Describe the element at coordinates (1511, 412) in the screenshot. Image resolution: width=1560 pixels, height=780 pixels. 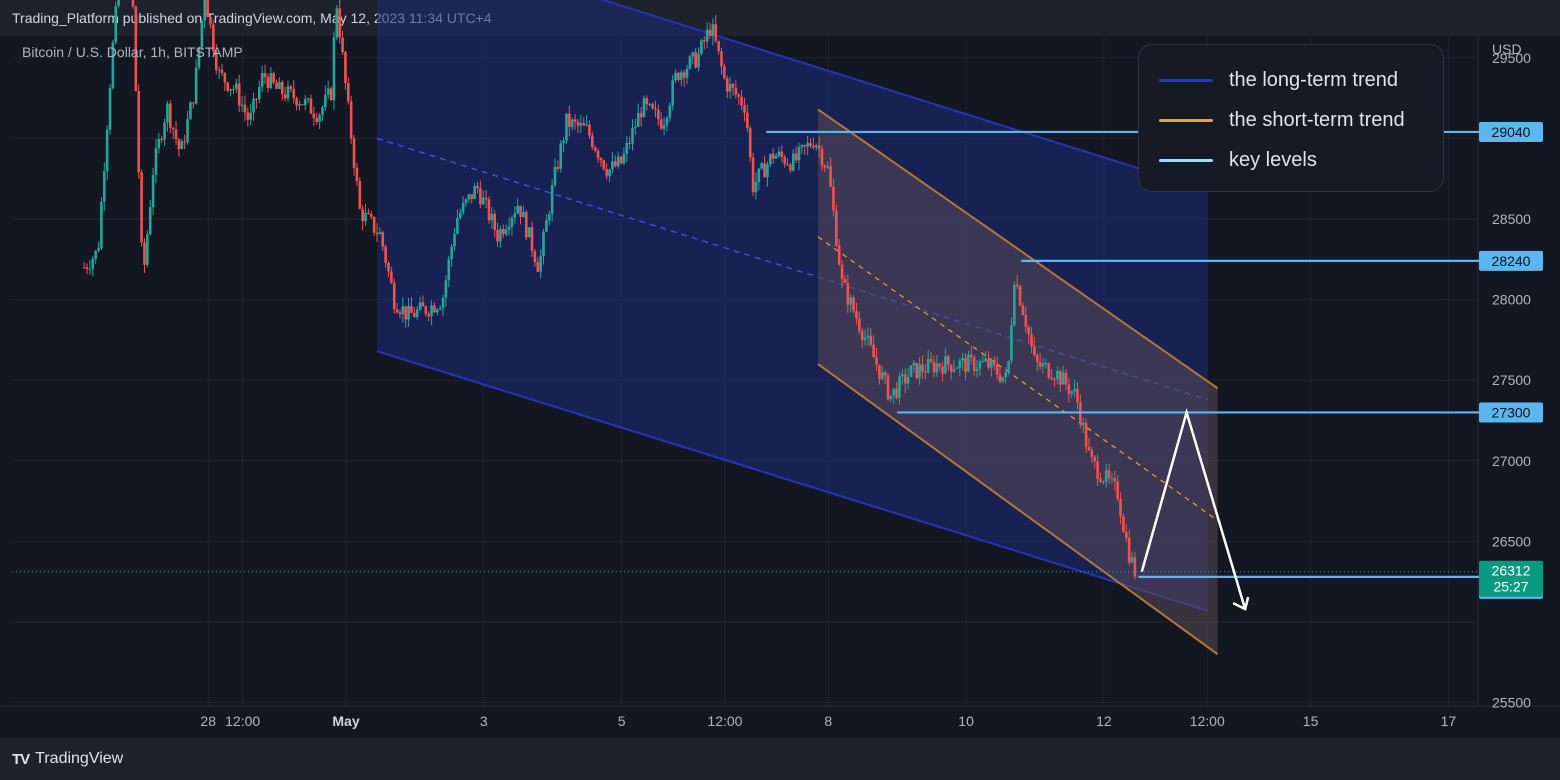
I see `key-level-label: 27300` at that location.